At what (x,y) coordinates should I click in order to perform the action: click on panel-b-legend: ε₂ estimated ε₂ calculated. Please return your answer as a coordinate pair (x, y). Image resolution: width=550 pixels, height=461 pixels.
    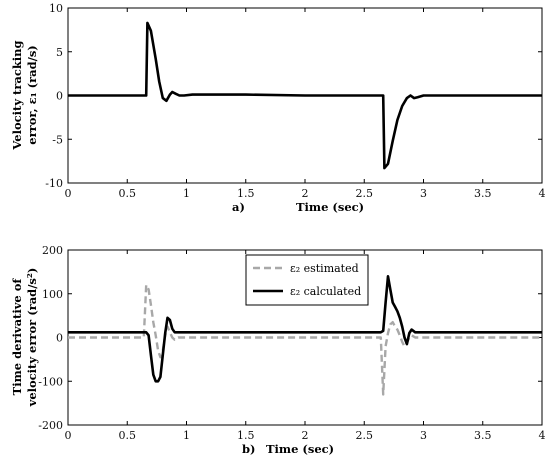
    Looking at the image, I should click on (307, 280).